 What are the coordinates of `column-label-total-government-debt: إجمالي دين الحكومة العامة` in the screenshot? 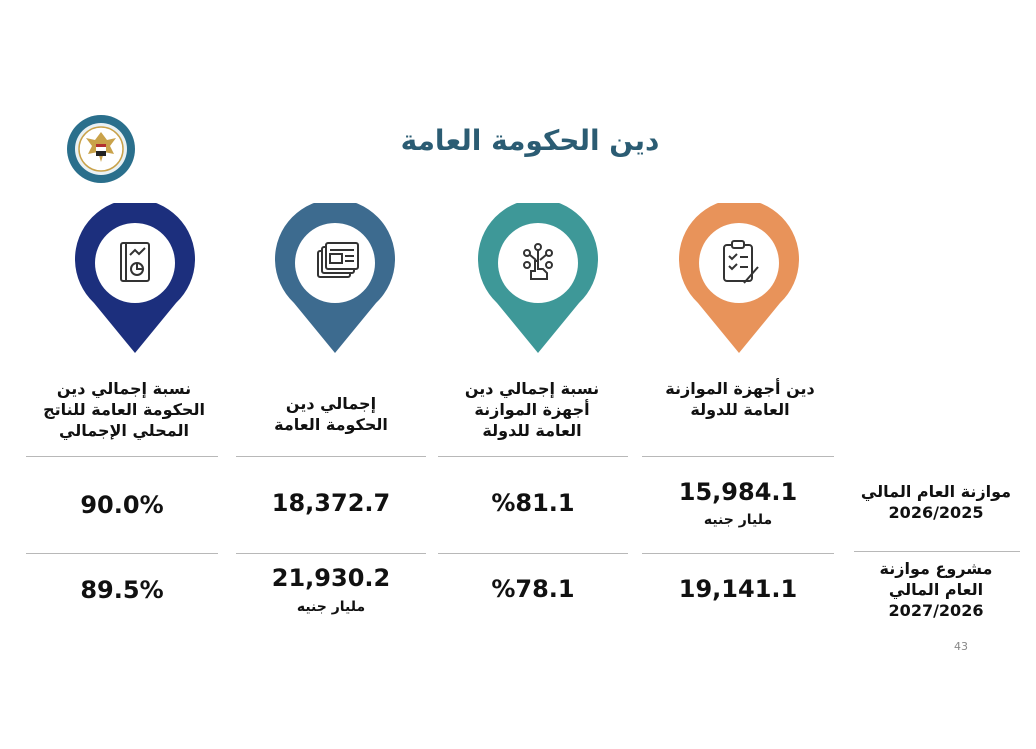 It's located at (331, 414).